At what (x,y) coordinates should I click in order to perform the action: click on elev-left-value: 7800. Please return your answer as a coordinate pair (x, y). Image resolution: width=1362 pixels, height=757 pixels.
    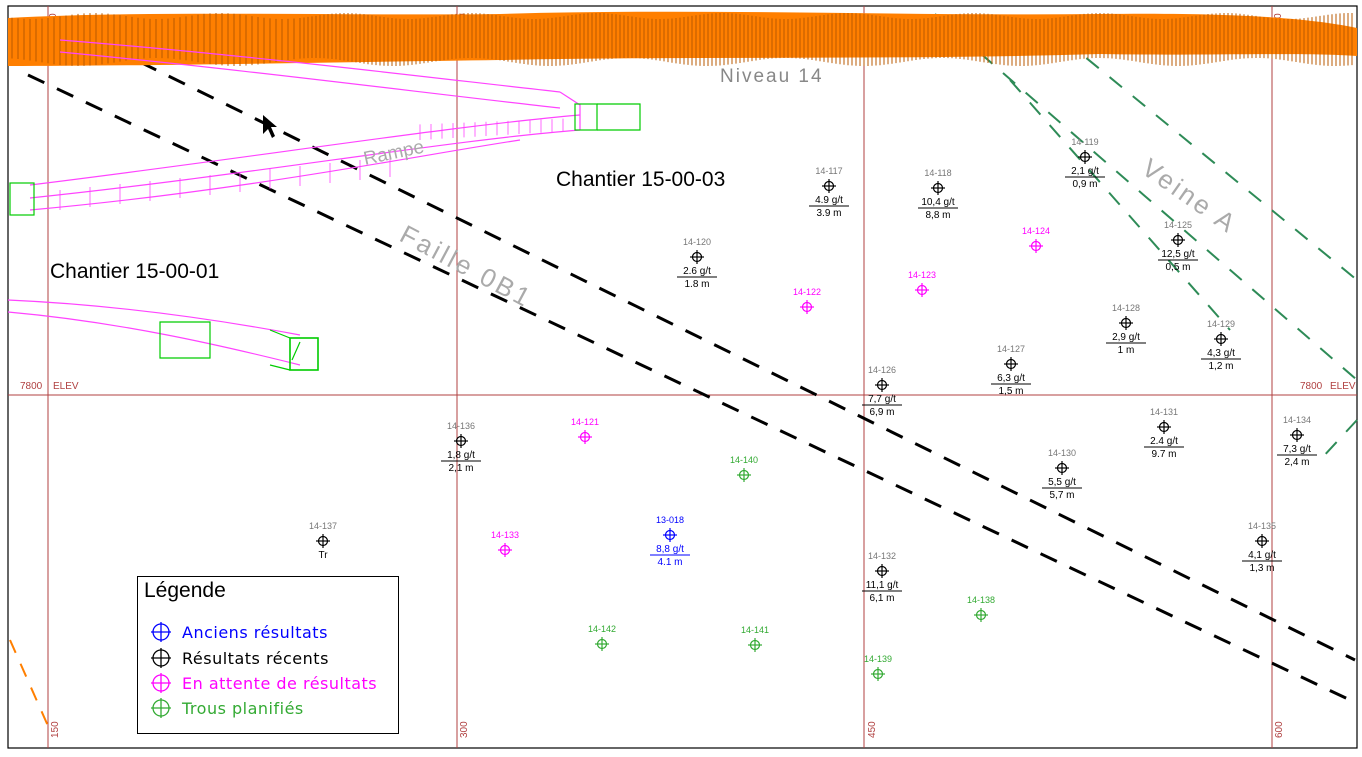
    Looking at the image, I should click on (31, 386).